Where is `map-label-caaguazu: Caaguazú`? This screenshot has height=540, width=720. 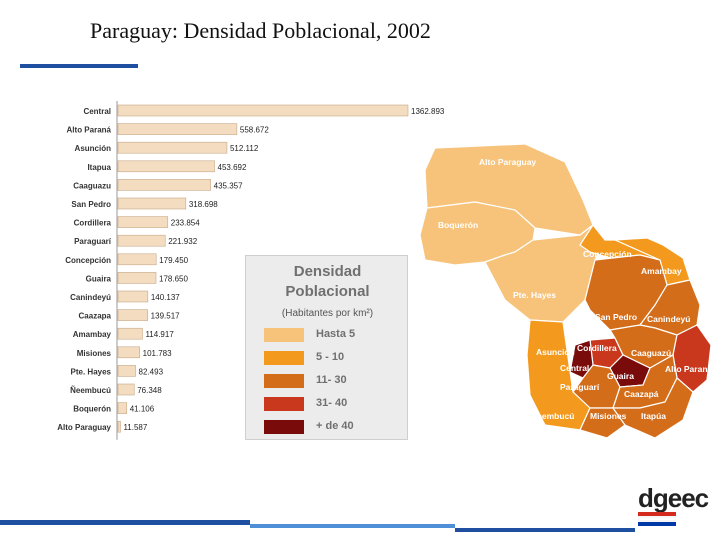 map-label-caaguazu: Caaguazú is located at coordinates (651, 353).